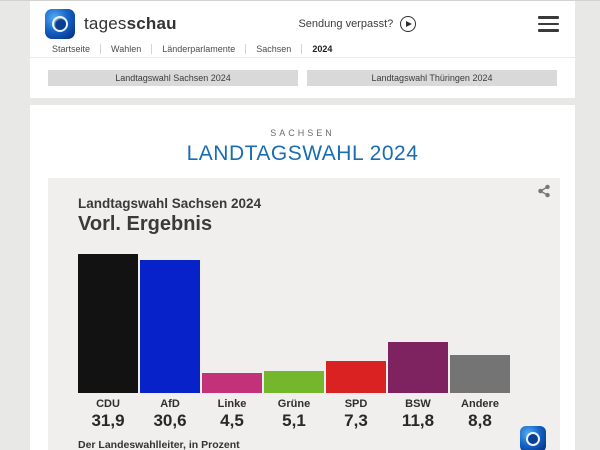  Describe the element at coordinates (170, 420) in the screenshot. I see `bar-value-afd: 30,6` at that location.